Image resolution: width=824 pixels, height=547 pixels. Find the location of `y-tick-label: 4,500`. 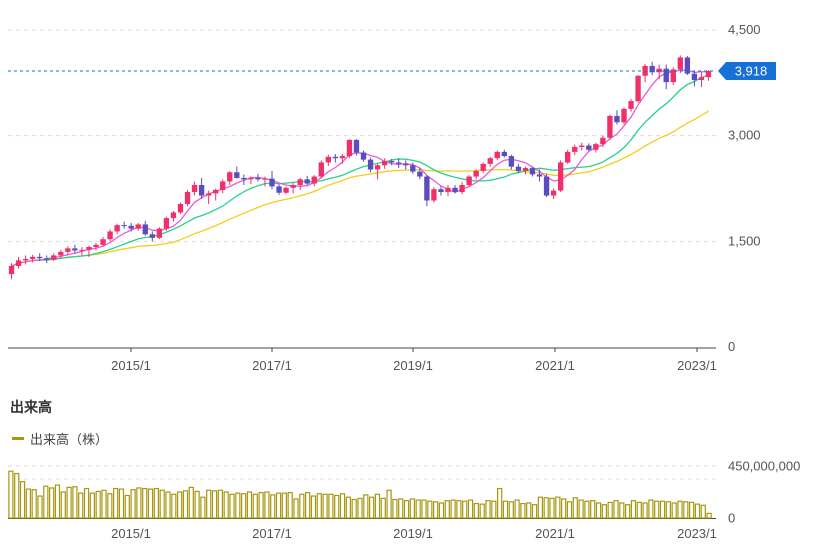

y-tick-label: 4,500 is located at coordinates (744, 29).